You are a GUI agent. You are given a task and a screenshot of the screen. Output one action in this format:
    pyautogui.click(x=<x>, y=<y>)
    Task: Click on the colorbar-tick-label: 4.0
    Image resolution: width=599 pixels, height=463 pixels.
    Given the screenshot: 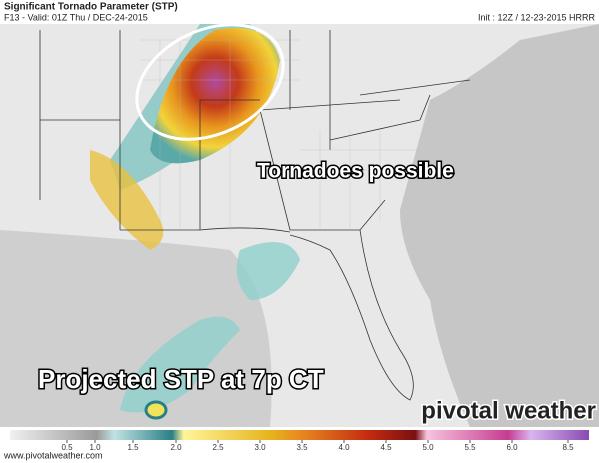 What is the action you would take?
    pyautogui.click(x=344, y=447)
    